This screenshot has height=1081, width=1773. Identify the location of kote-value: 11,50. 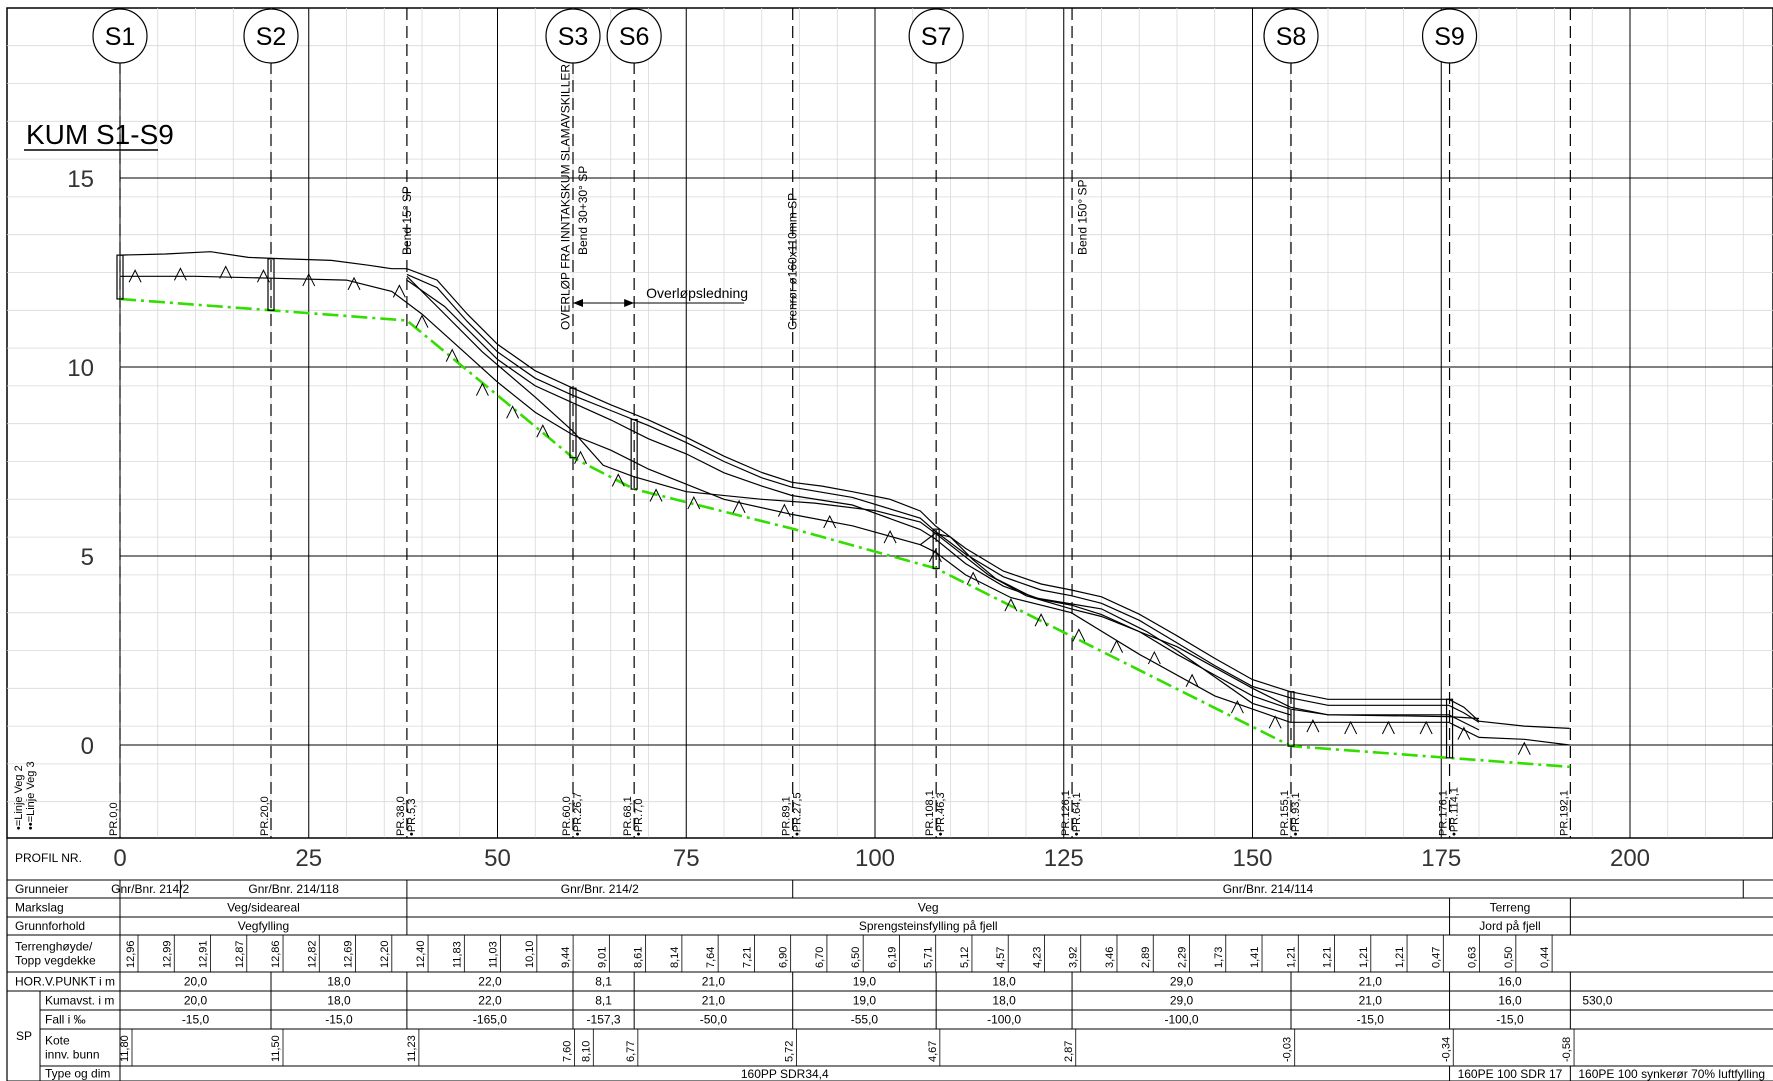
(276, 1048).